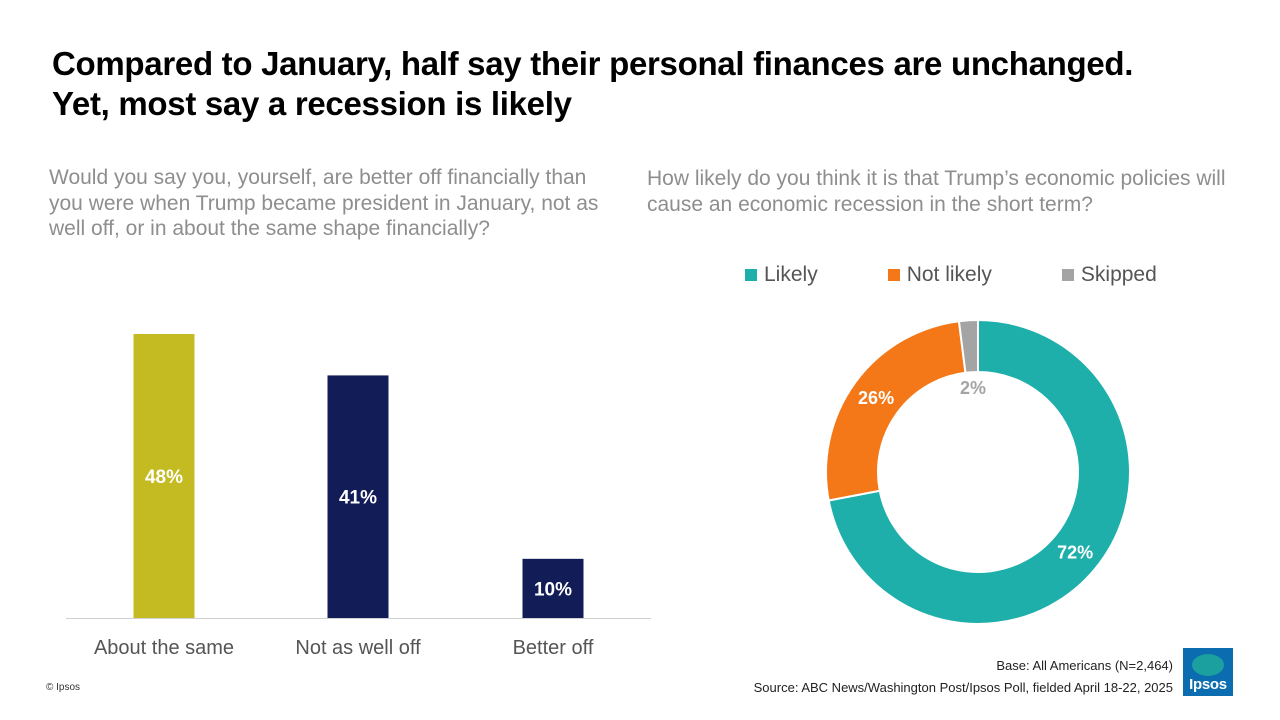 Image resolution: width=1280 pixels, height=720 pixels. I want to click on bar-not-as-well-off, so click(358, 496).